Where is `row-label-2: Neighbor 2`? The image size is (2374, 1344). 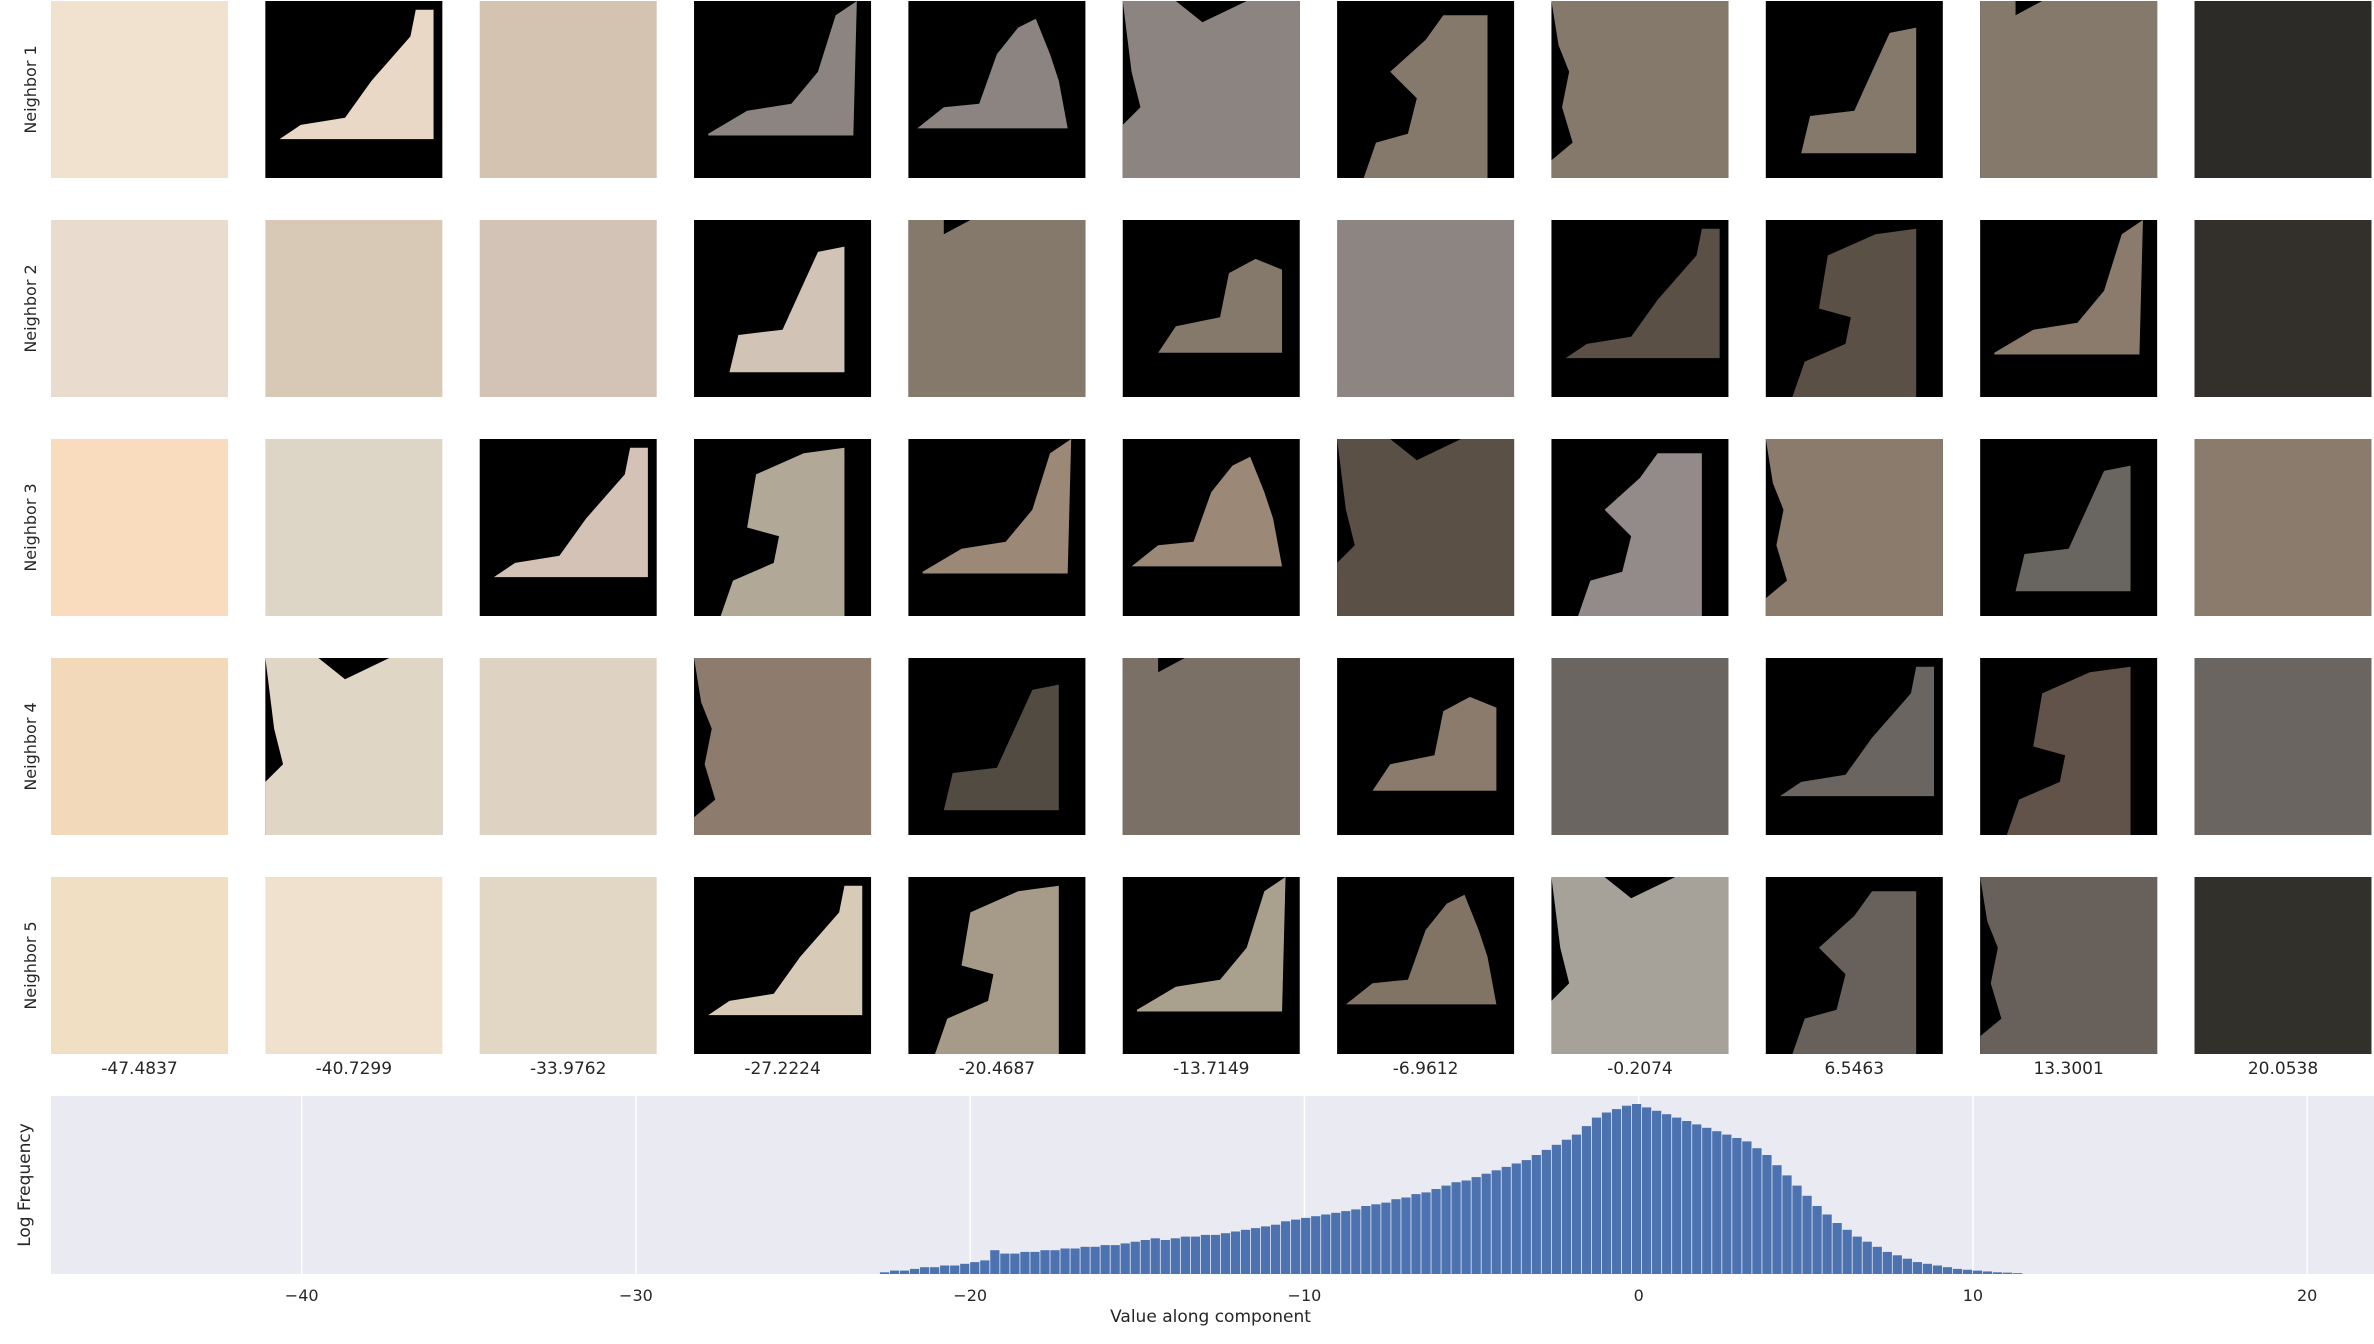 row-label-2: Neighbor 2 is located at coordinates (30, 308).